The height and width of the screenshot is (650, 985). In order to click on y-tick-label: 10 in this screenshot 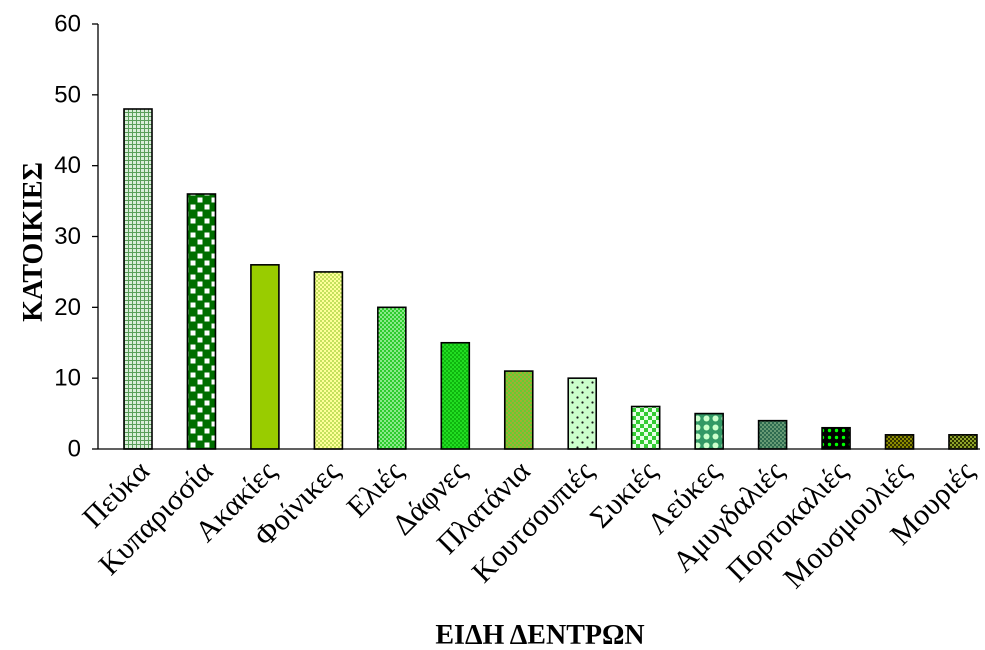, I will do `click(67, 378)`.